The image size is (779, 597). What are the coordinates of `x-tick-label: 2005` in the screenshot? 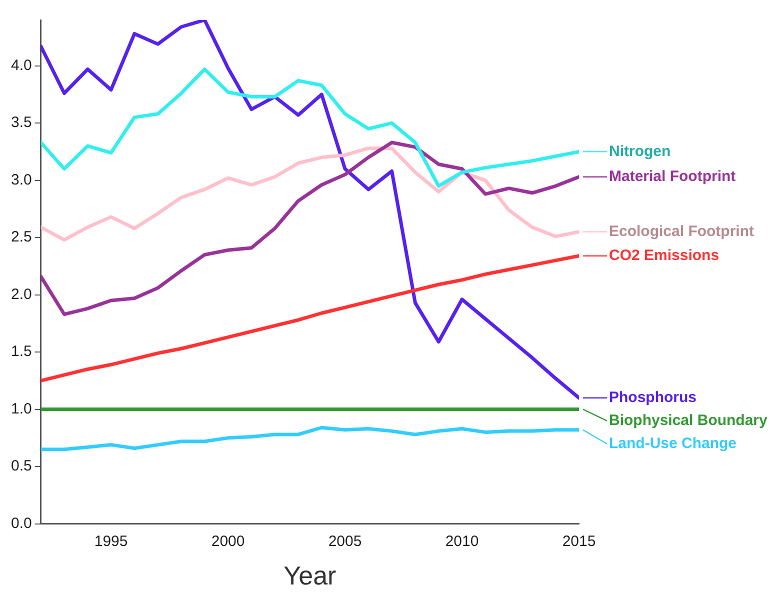 It's located at (345, 541).